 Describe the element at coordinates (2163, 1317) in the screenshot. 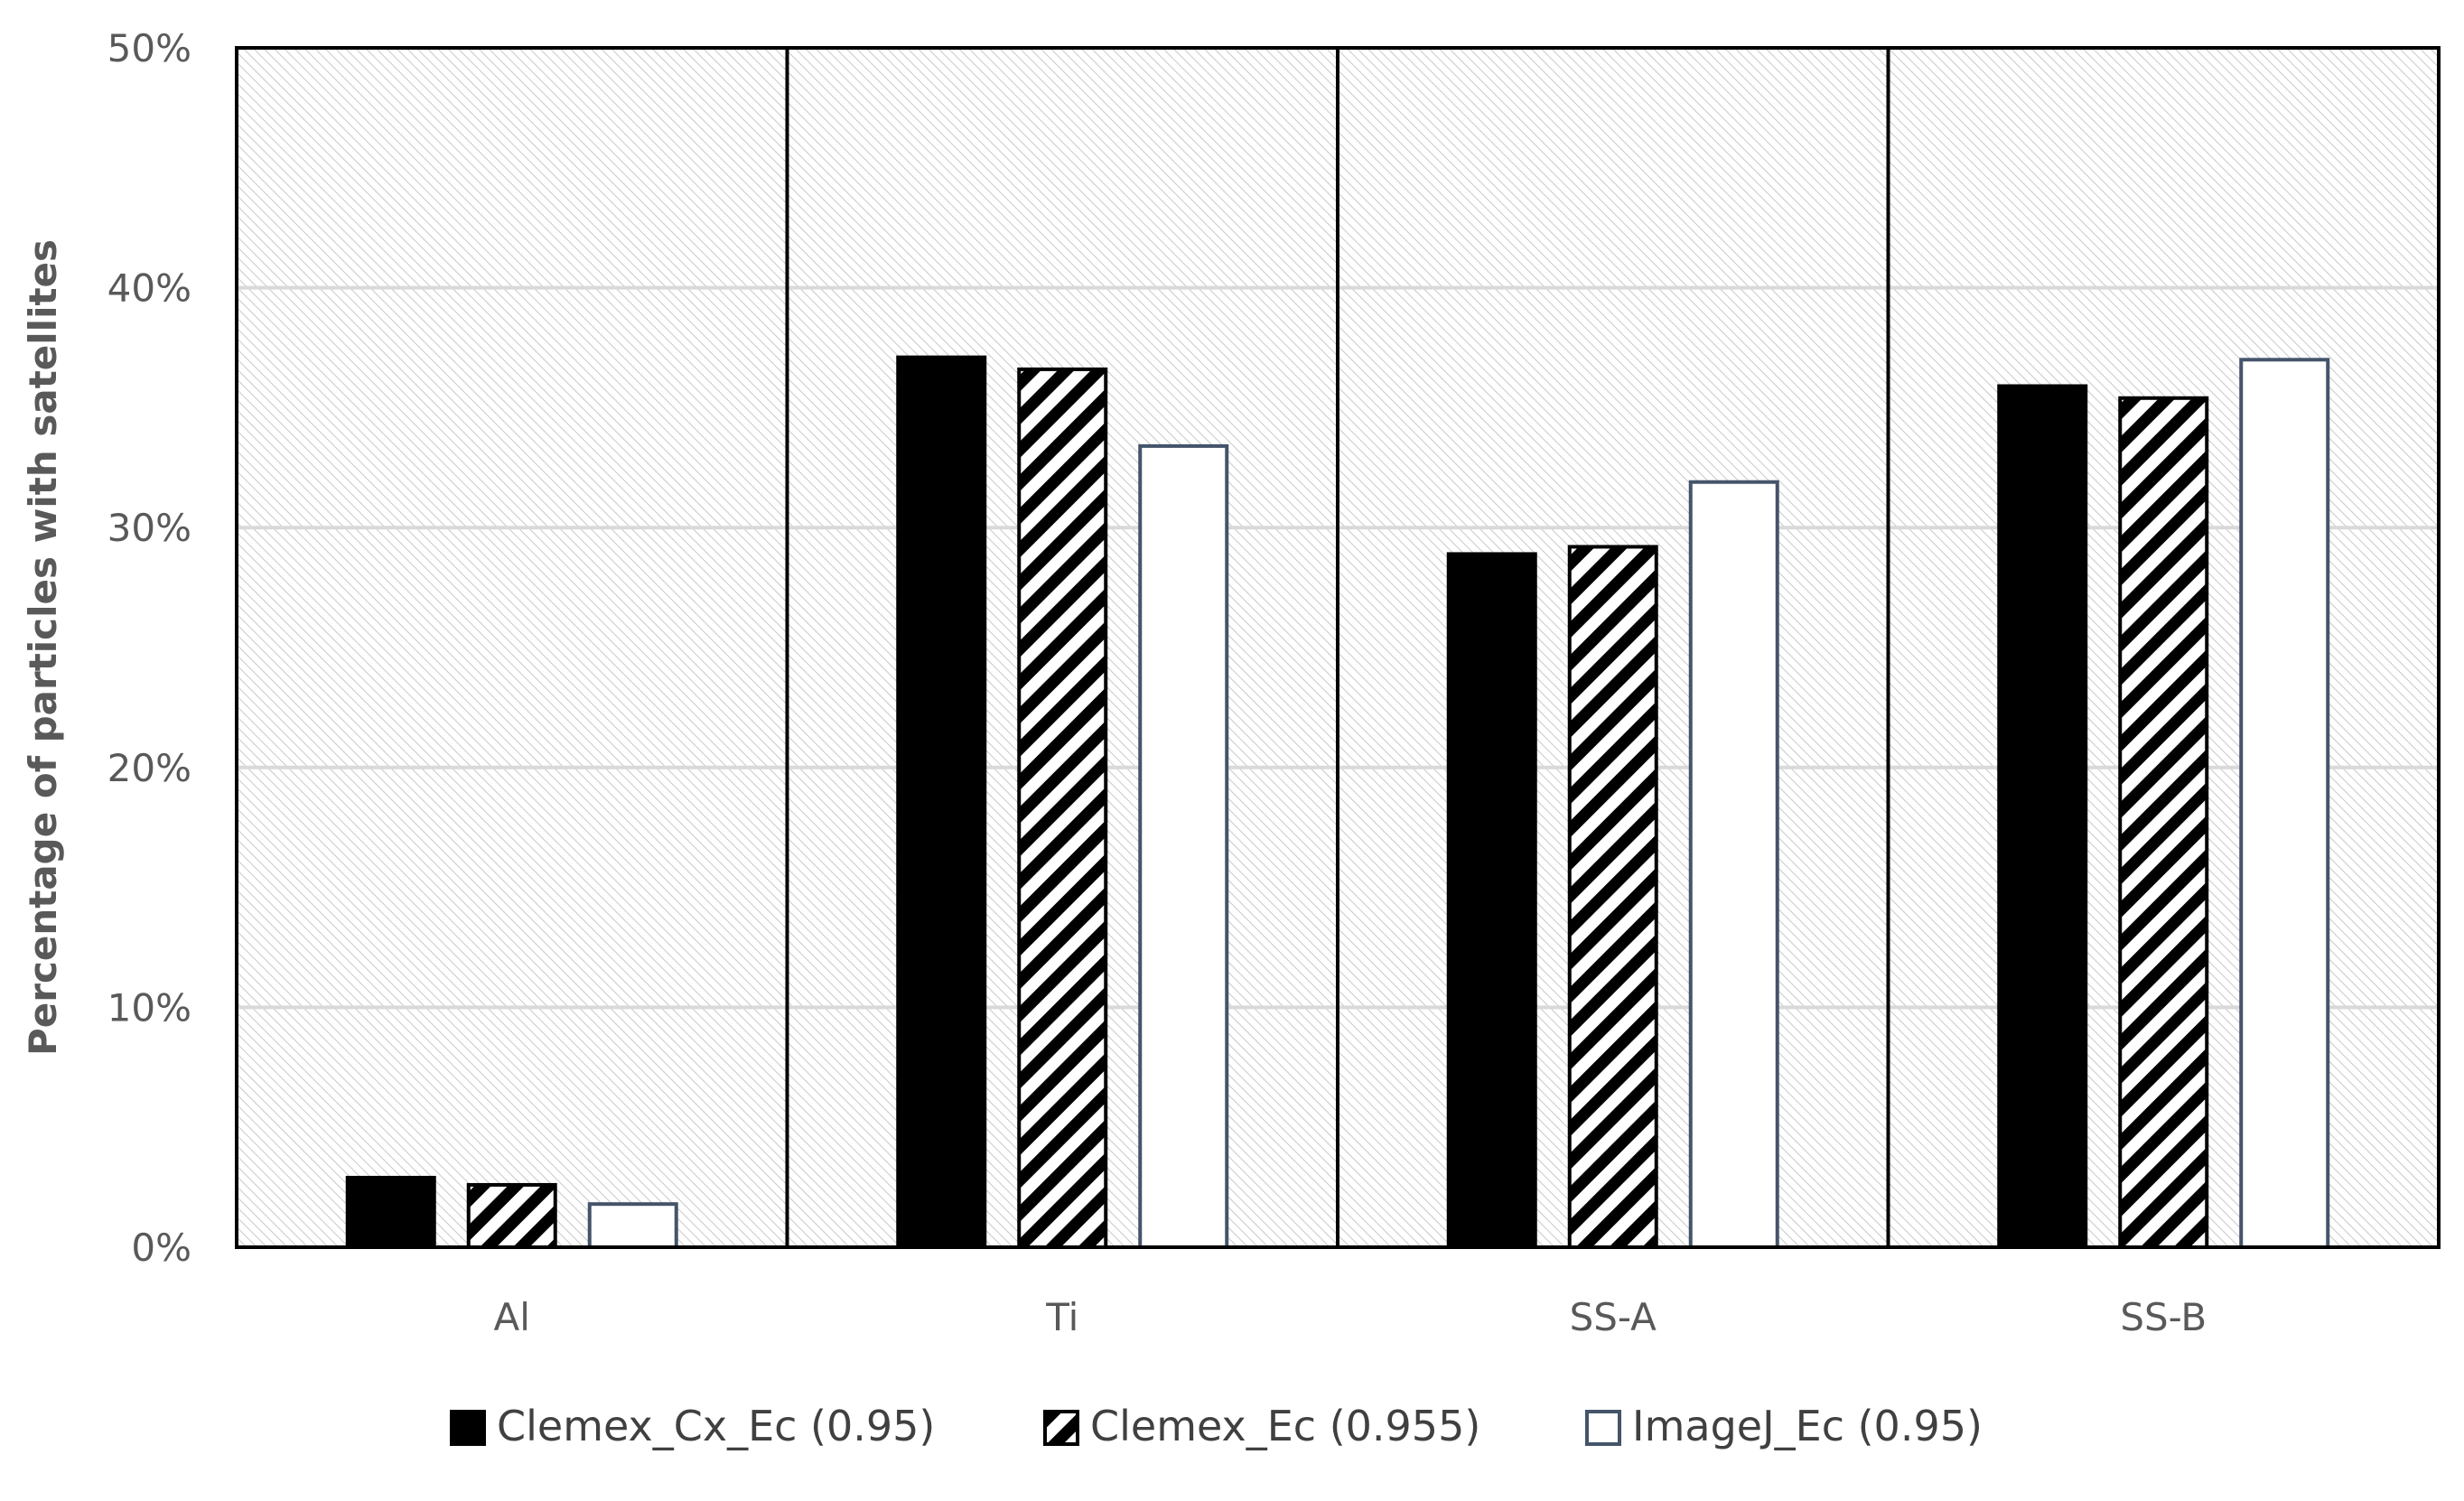

I see `x-tick-label-ss-b: SS-B` at that location.